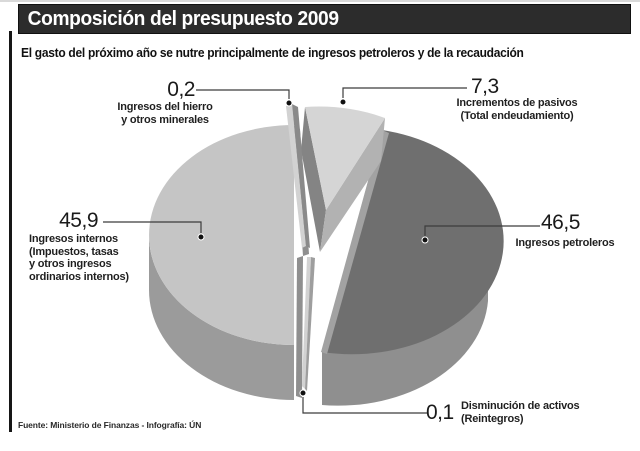 The height and width of the screenshot is (451, 640). I want to click on label-activos: Disminución de activos (Reintegros), so click(546, 412).